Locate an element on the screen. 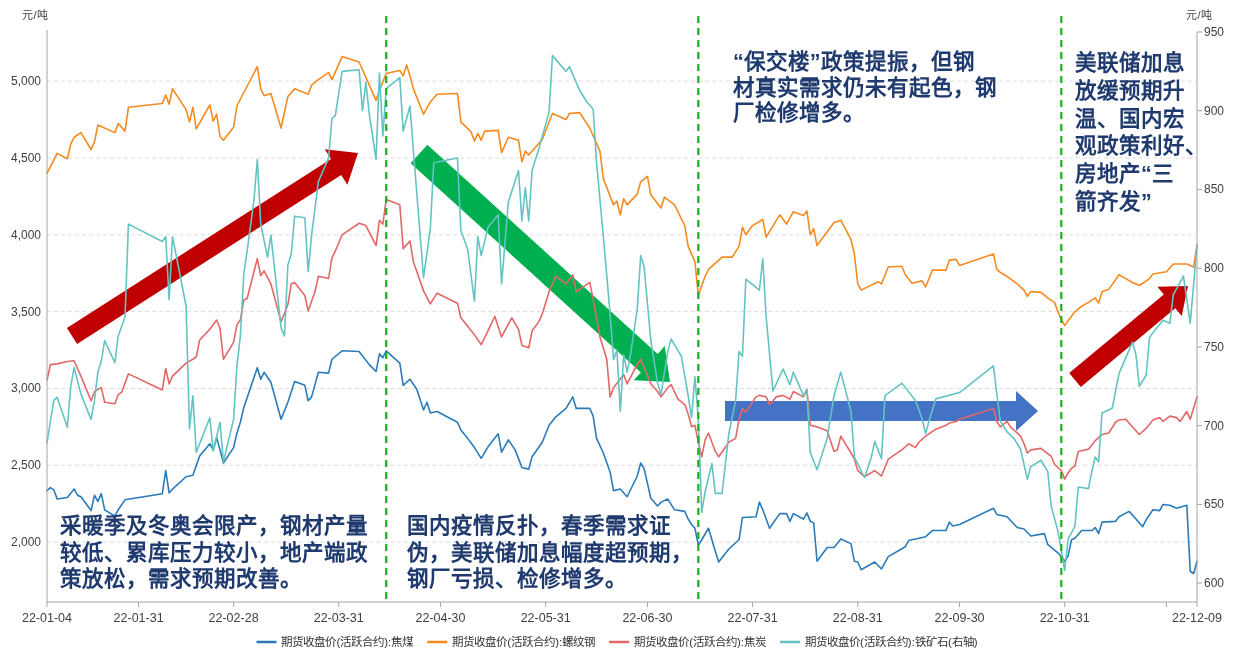 The image size is (1234, 663). y2-tick-label: 600 is located at coordinates (1214, 583).